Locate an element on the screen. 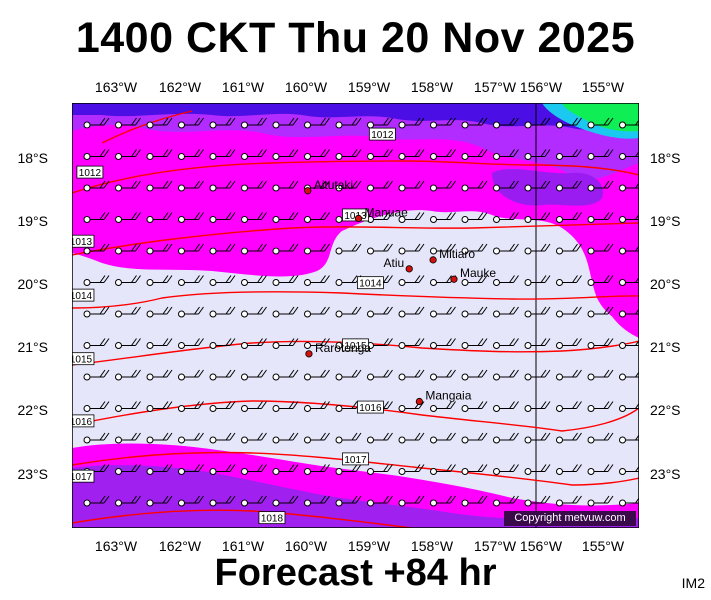 Image resolution: width=711 pixels, height=600 pixels. isobar-label: 1017 is located at coordinates (355, 459).